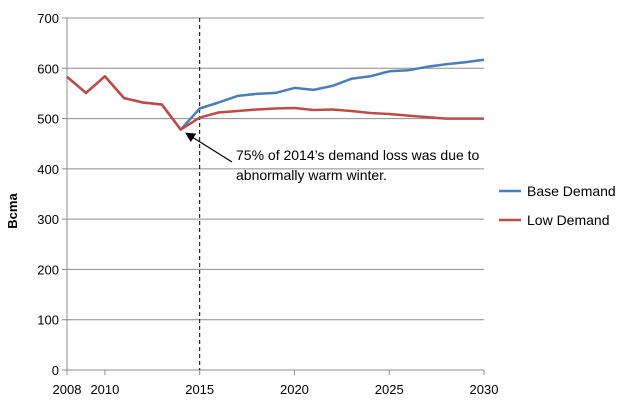 The width and height of the screenshot is (623, 414). I want to click on x-tick-label-2008: 2008, so click(67, 389).